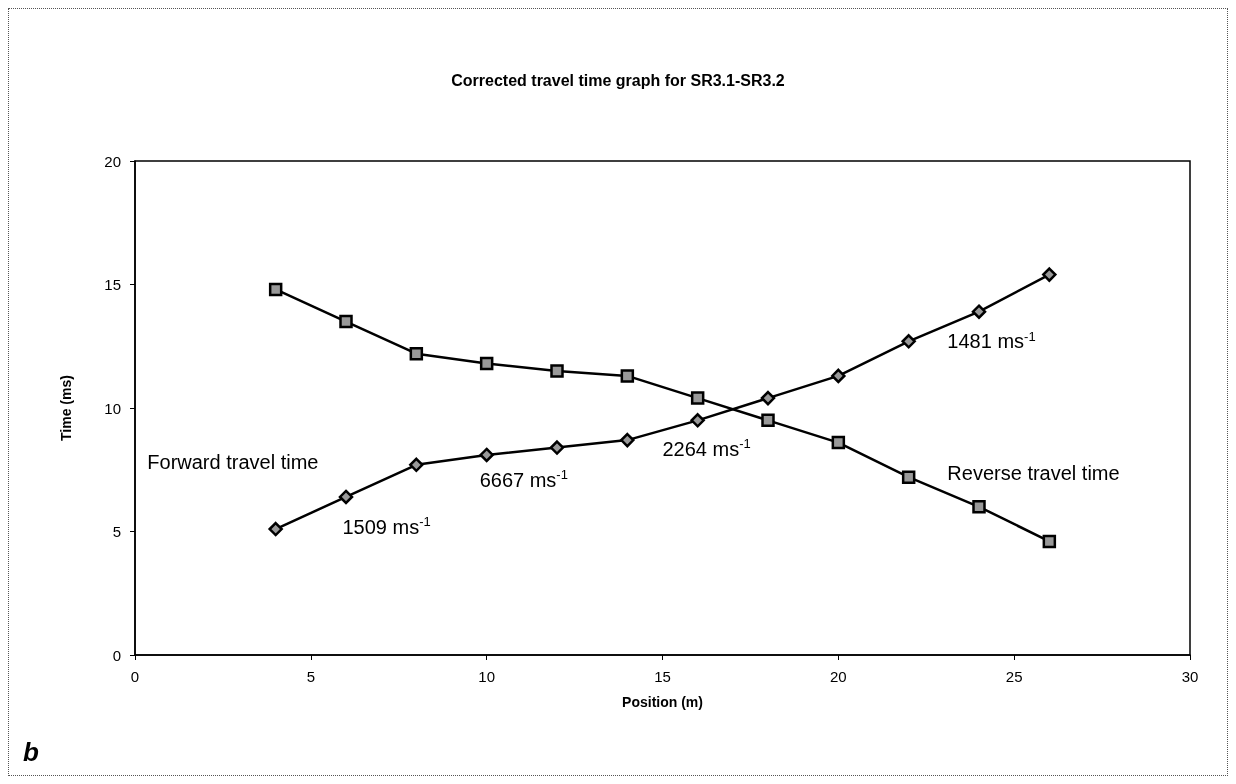 This screenshot has height=784, width=1236. What do you see at coordinates (618, 80) in the screenshot?
I see `chart-title: Corrected travel time graph for SR3.1-SR3.2` at bounding box center [618, 80].